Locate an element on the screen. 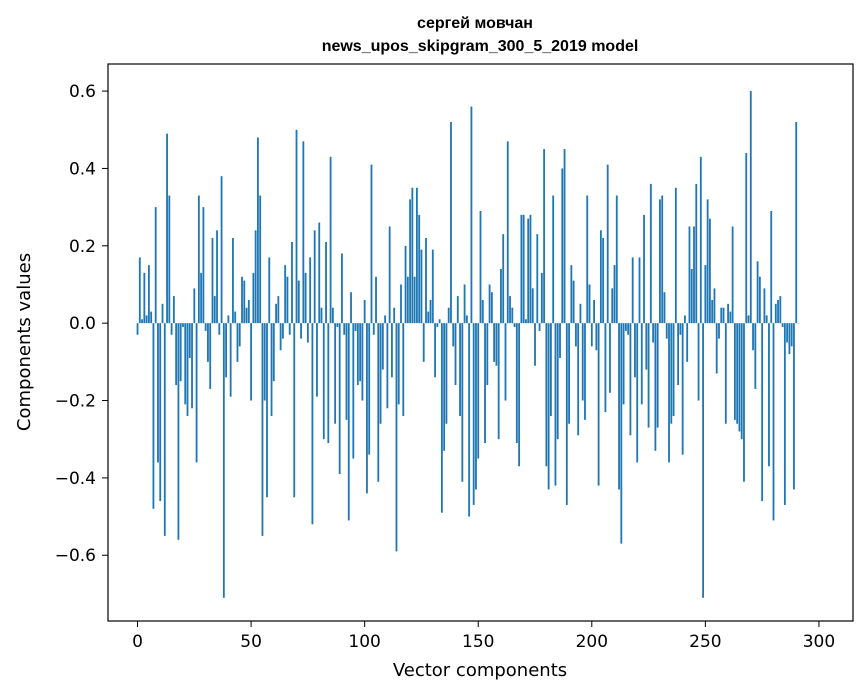 The width and height of the screenshot is (867, 696). y-tick-label: 0.6 is located at coordinates (82, 92).